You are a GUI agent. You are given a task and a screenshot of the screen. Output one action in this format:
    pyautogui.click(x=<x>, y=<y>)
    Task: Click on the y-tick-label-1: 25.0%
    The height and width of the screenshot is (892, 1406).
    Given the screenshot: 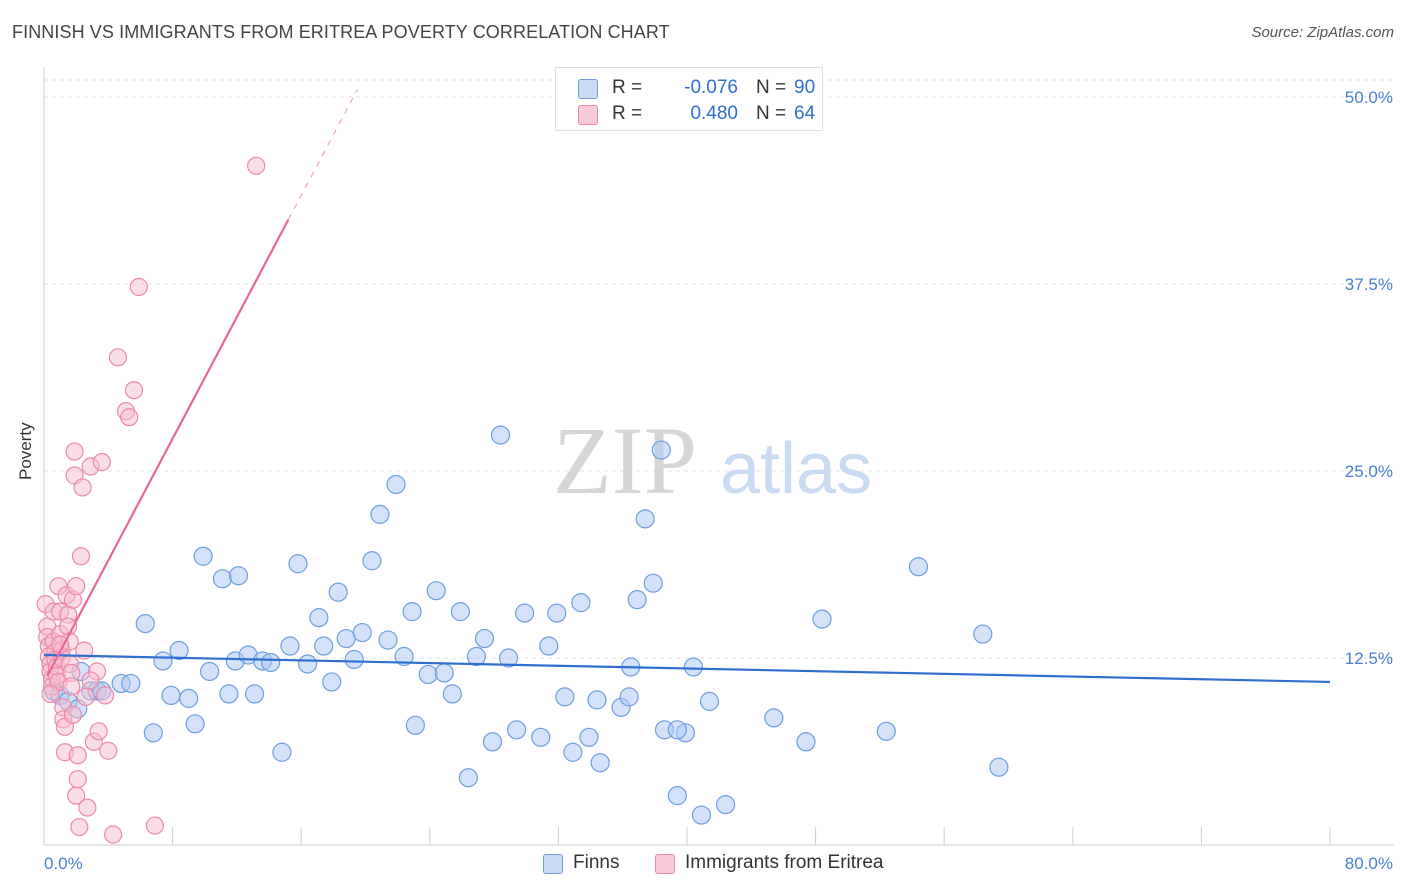 What is the action you would take?
    pyautogui.click(x=1369, y=471)
    